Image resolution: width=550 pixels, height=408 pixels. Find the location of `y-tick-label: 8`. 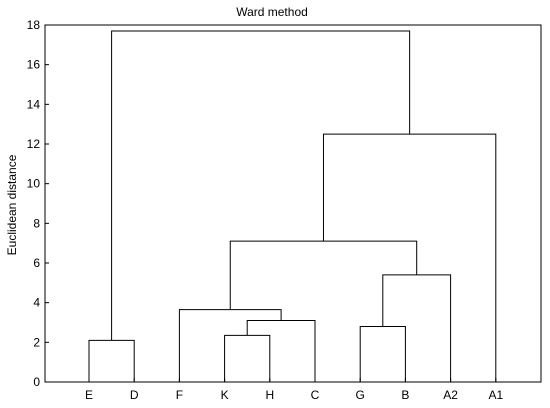

y-tick-label: 8 is located at coordinates (36, 223).